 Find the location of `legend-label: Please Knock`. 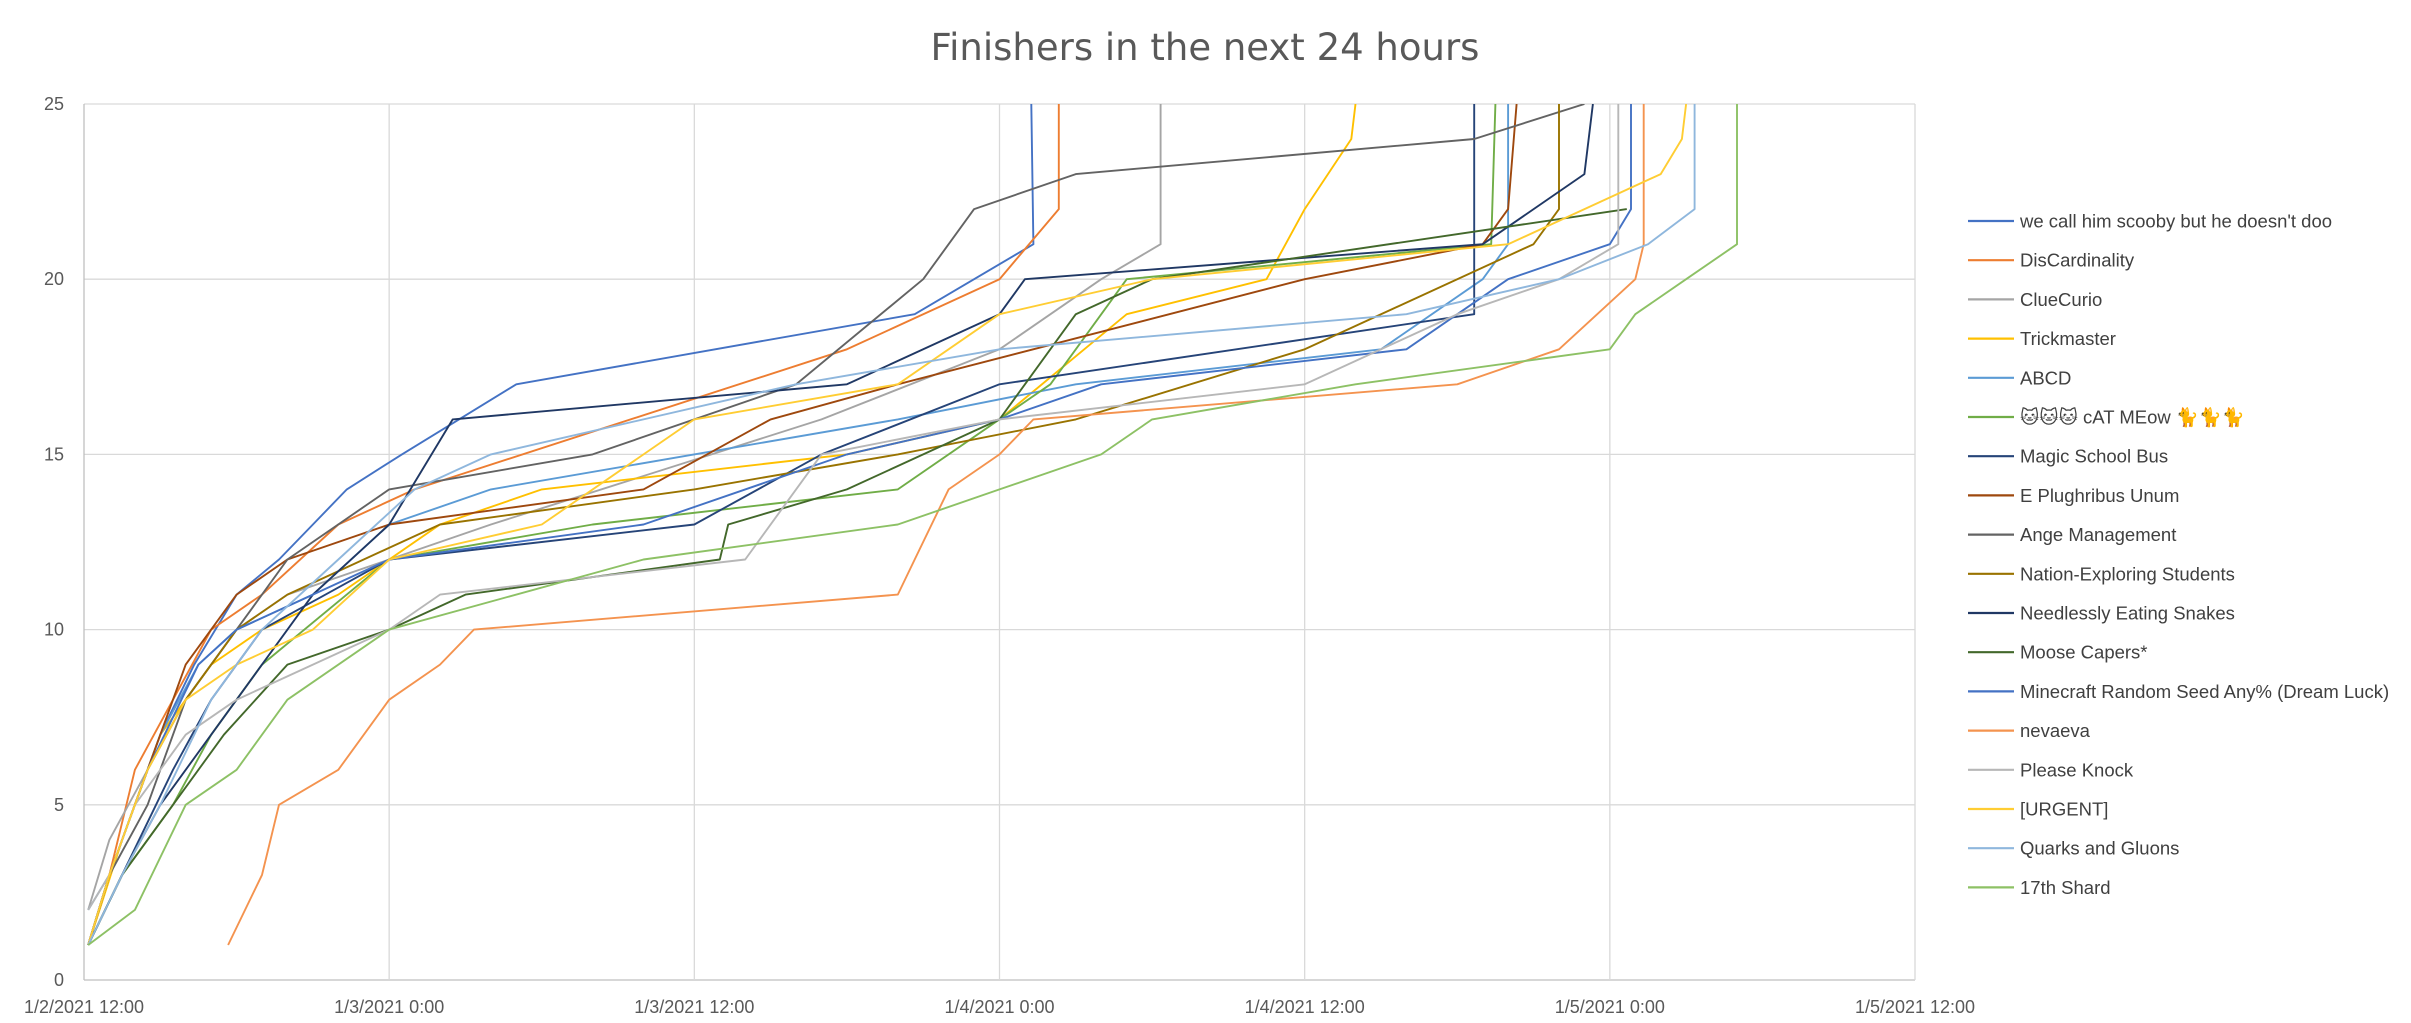

legend-label: Please Knock is located at coordinates (2077, 769).